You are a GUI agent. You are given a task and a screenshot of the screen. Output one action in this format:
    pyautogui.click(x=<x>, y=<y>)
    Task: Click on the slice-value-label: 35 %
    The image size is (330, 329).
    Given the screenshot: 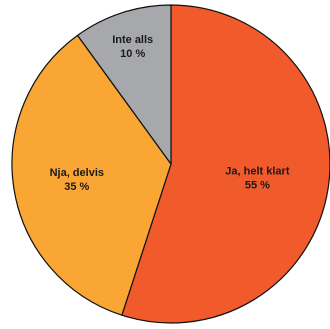 What is the action you would take?
    pyautogui.click(x=76, y=187)
    